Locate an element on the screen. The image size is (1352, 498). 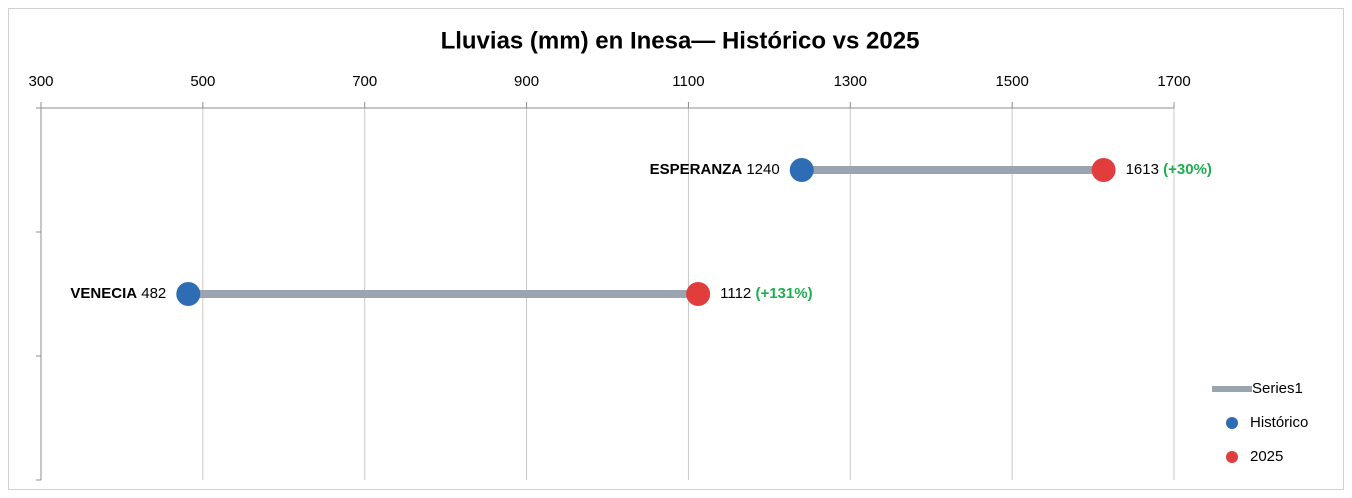
x-tick-label: 500 is located at coordinates (202, 81).